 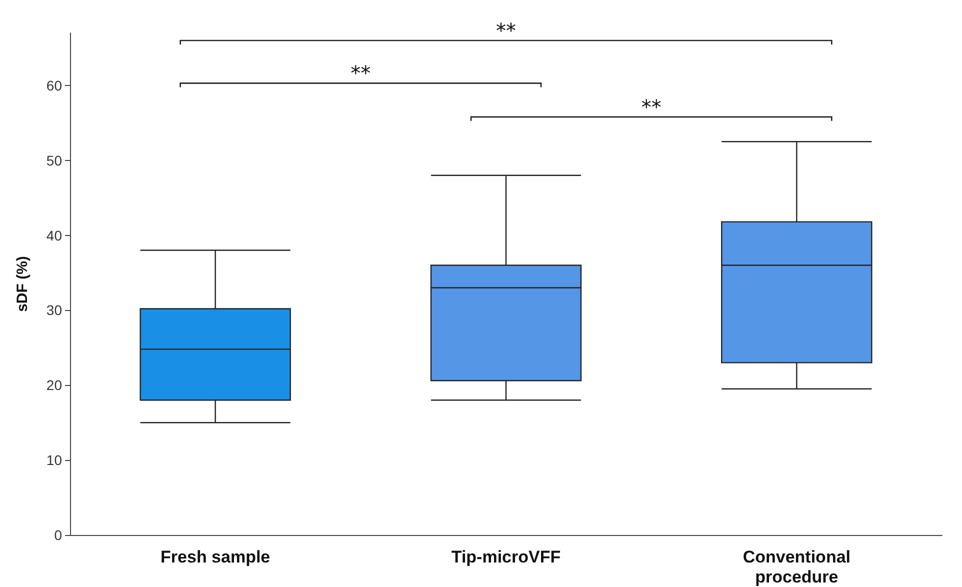 What do you see at coordinates (54, 85) in the screenshot?
I see `y-tick-label: 60` at bounding box center [54, 85].